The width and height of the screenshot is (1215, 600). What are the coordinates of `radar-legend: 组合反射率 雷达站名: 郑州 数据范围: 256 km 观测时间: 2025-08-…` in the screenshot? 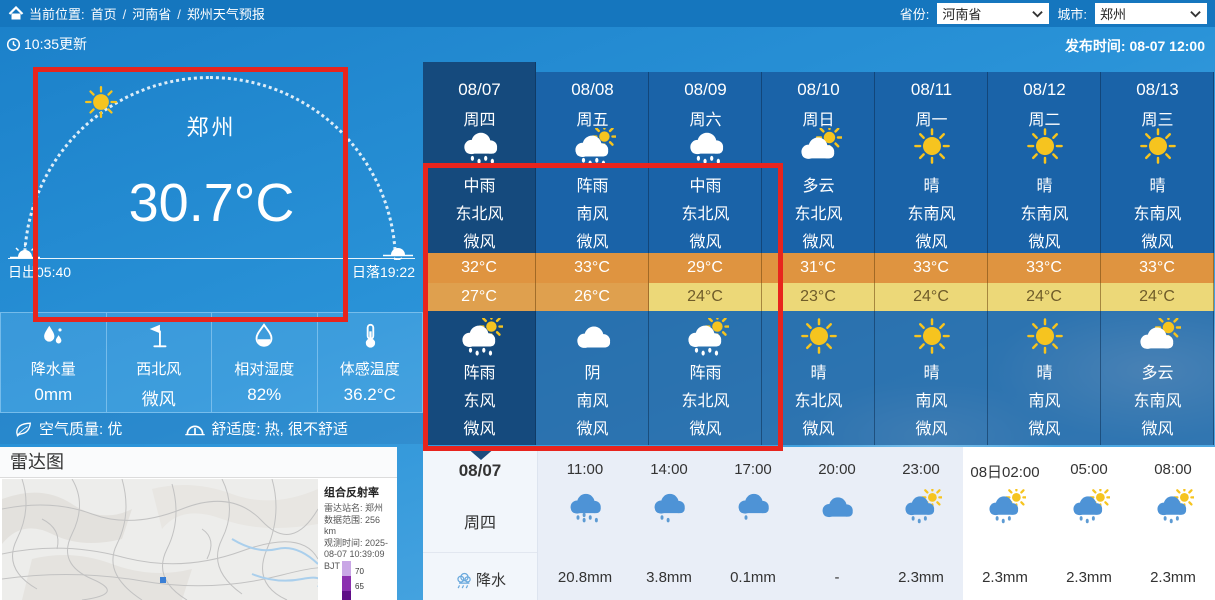 It's located at (357, 539).